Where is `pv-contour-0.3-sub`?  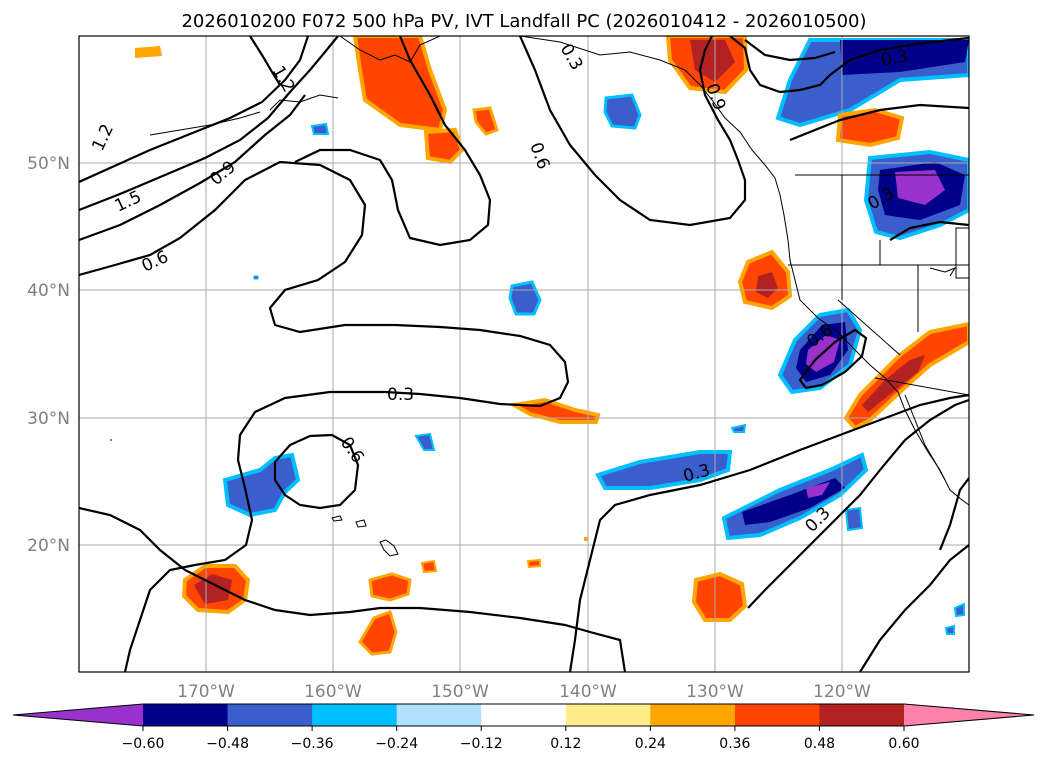 pv-contour-0.3-sub is located at coordinates (768, 532).